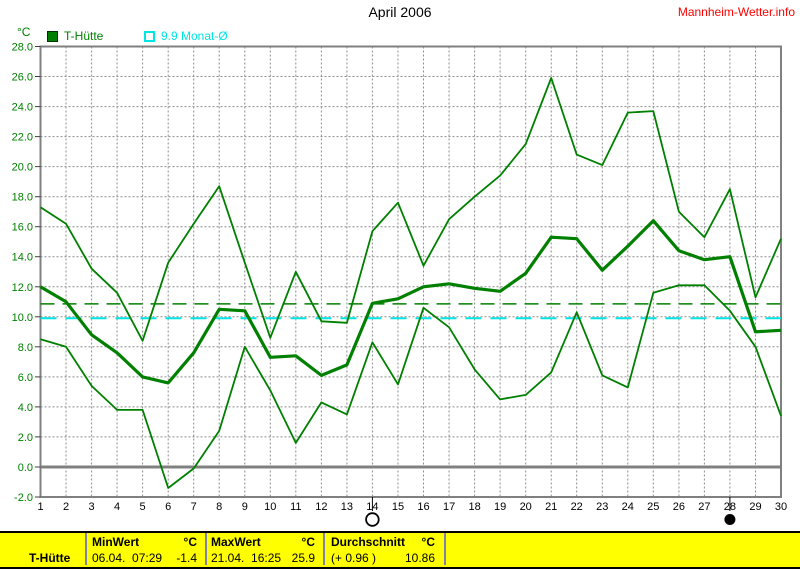 This screenshot has width=800, height=569. Describe the element at coordinates (22, 168) in the screenshot. I see `y-tick-label: 20.0` at that location.